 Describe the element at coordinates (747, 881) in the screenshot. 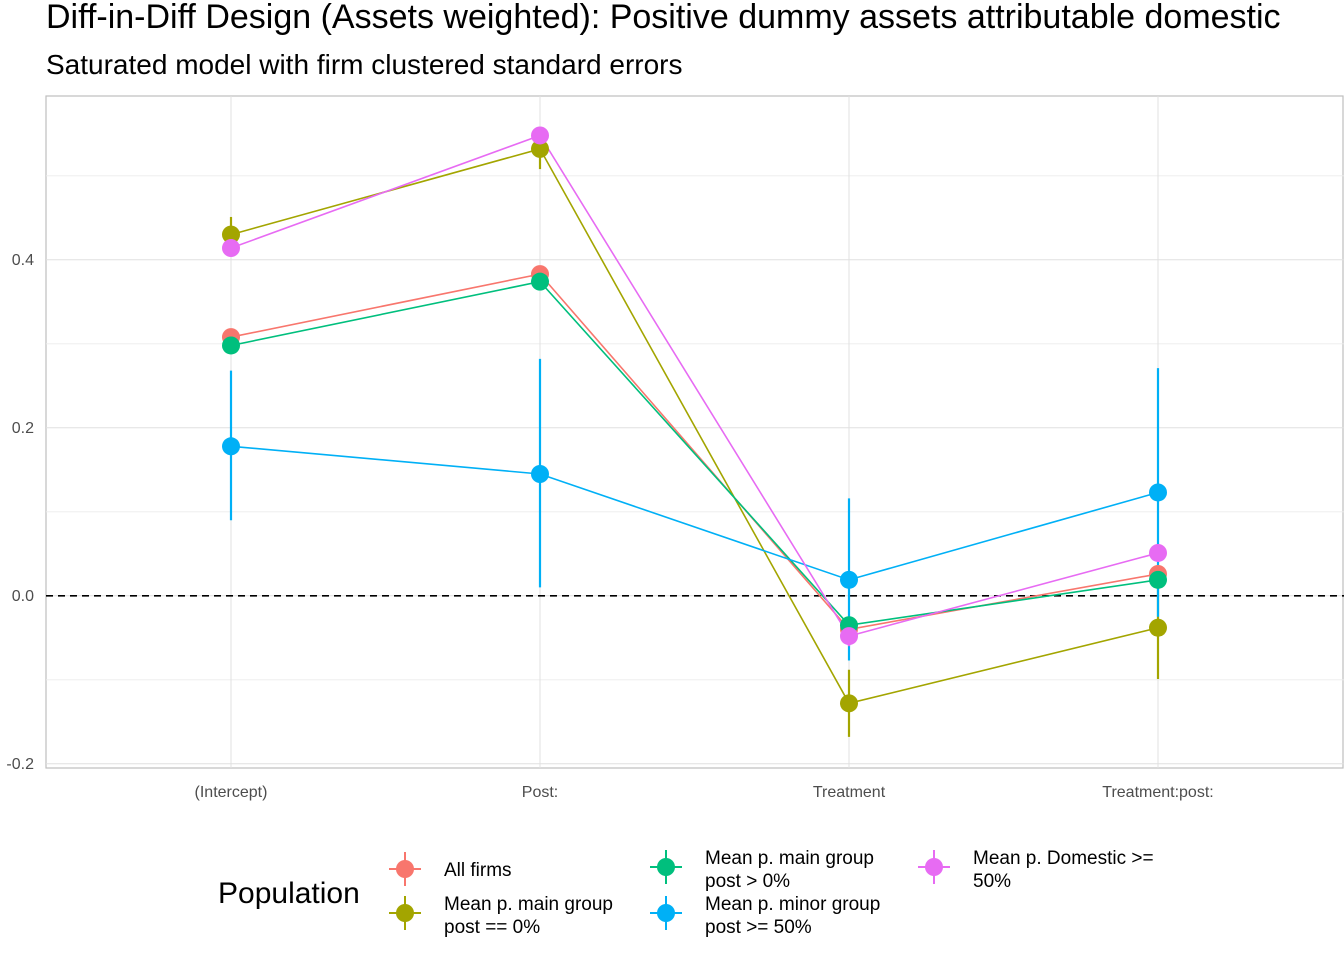

I see `legend-label: post > 0%` at that location.